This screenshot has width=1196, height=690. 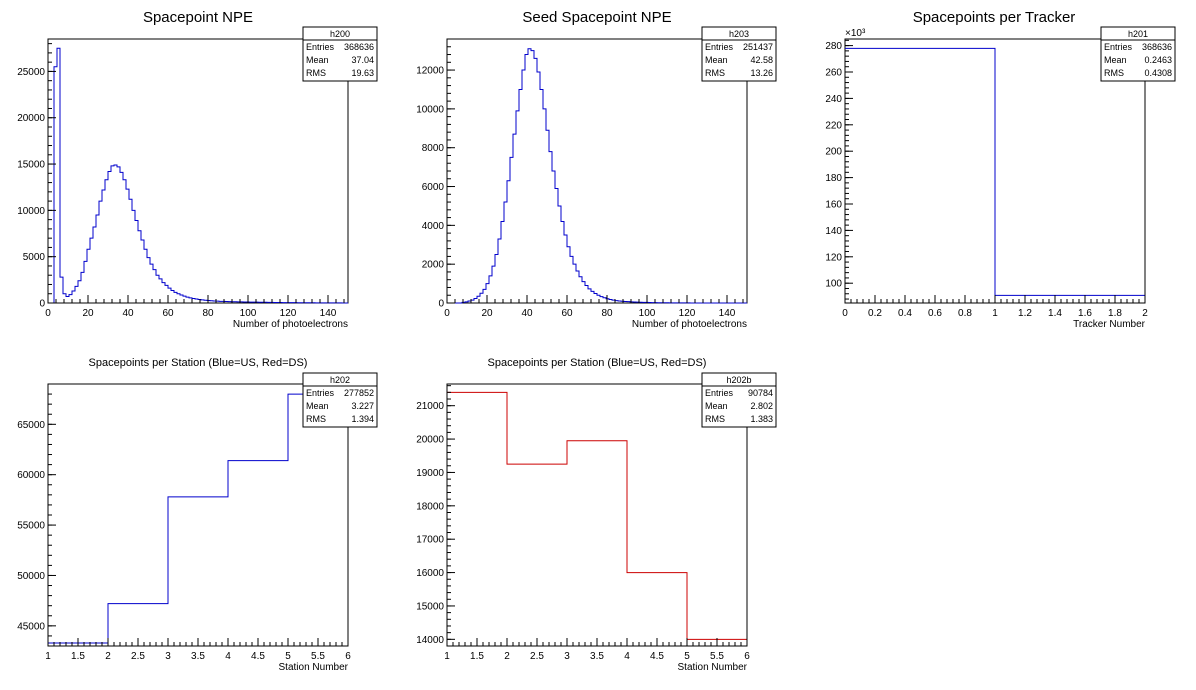 What do you see at coordinates (994, 17) in the screenshot?
I see `chart-title: Spacepoints per Tracker` at bounding box center [994, 17].